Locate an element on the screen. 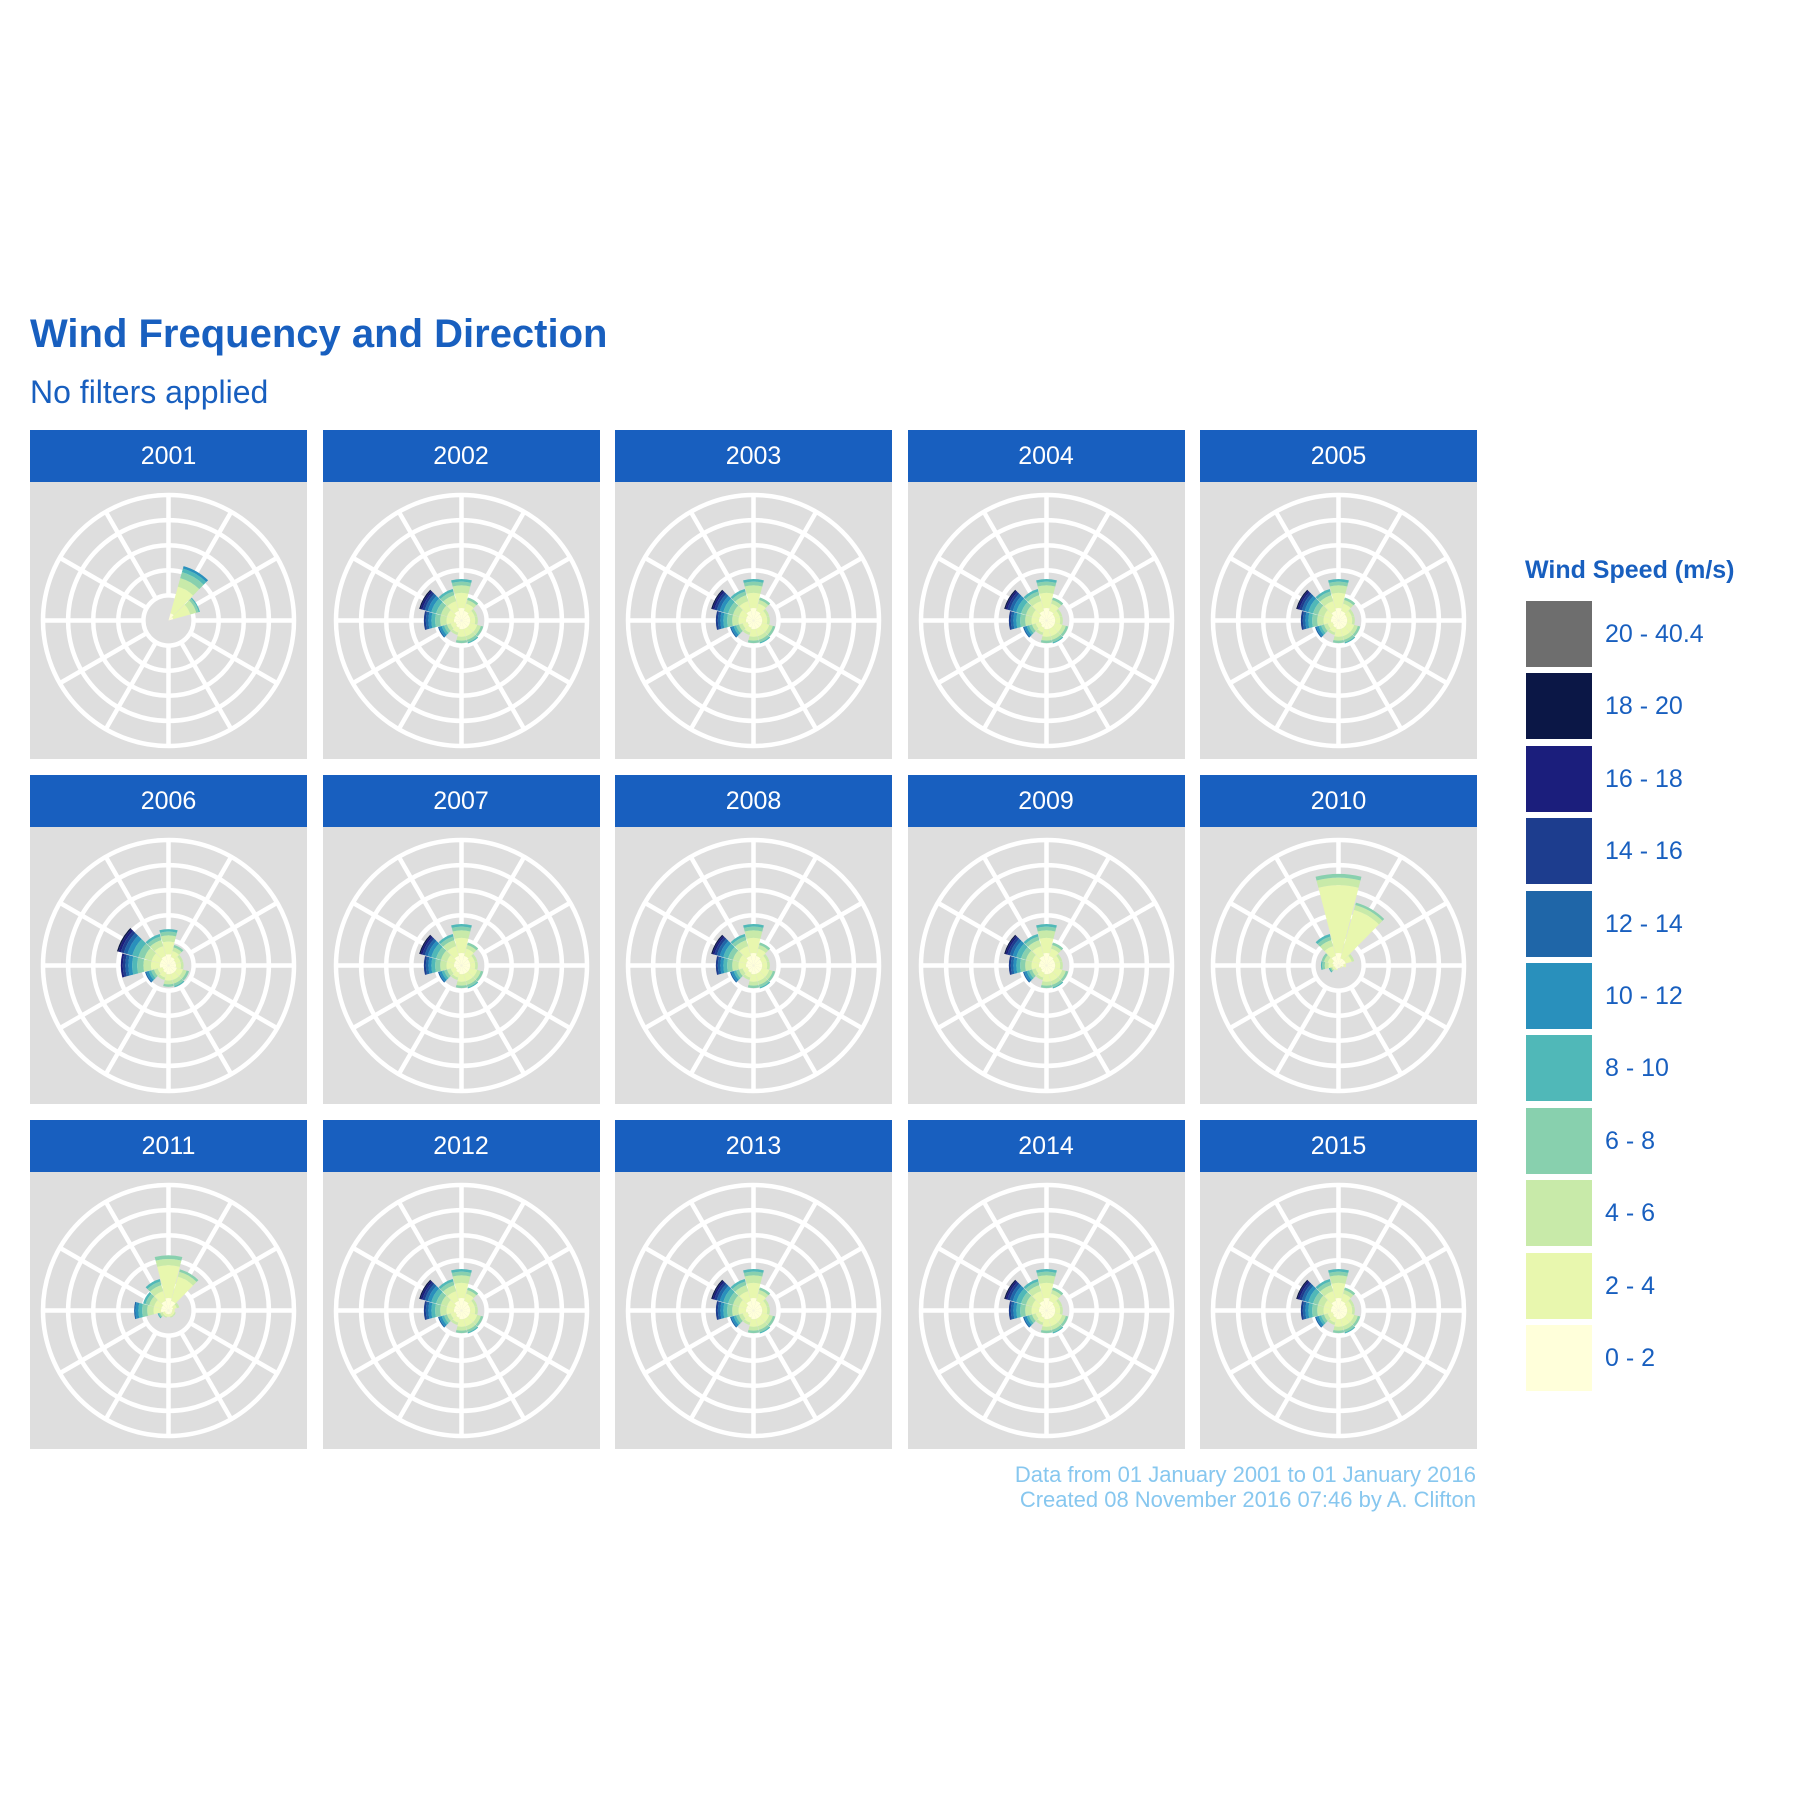 This screenshot has width=1800, height=1800. legend-label: 12 - 14 is located at coordinates (1644, 923).